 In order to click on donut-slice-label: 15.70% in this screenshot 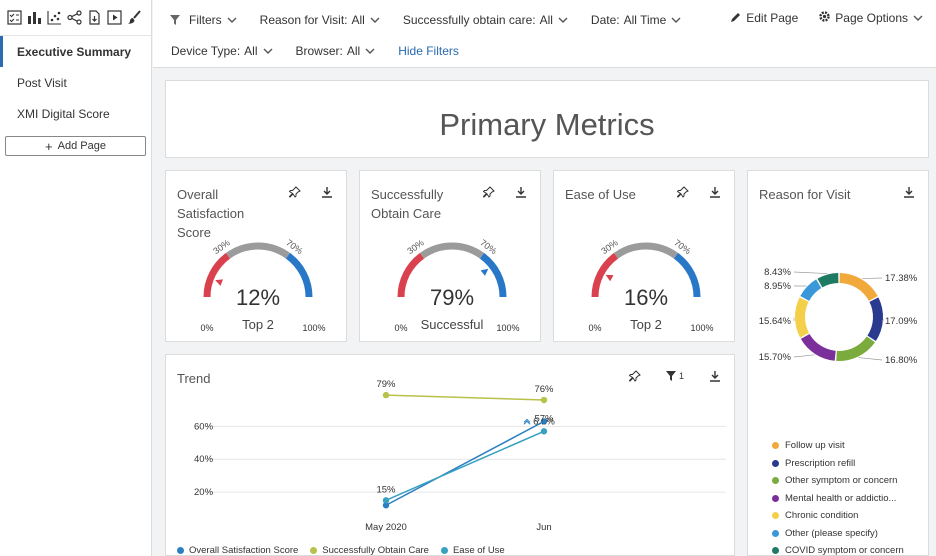, I will do `click(775, 357)`.